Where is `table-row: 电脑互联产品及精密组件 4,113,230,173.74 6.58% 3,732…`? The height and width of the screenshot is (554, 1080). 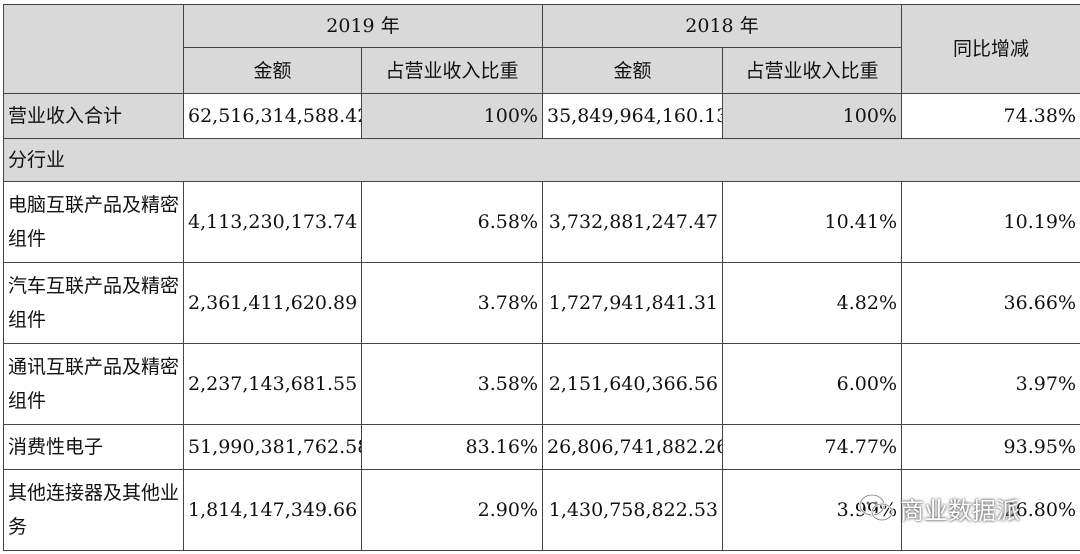 table-row: 电脑互联产品及精密组件 4,113,230,173.74 6.58% 3,732… is located at coordinates (541, 222).